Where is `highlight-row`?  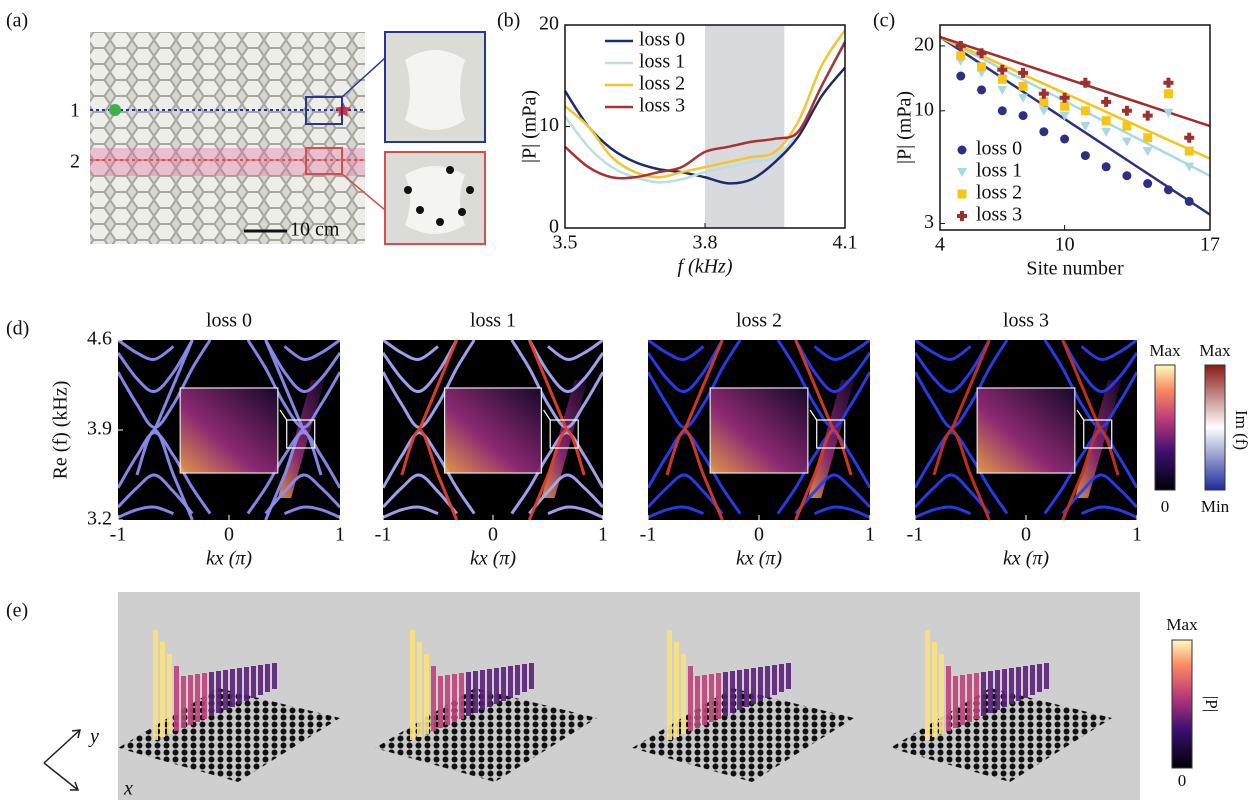 highlight-row is located at coordinates (227, 162).